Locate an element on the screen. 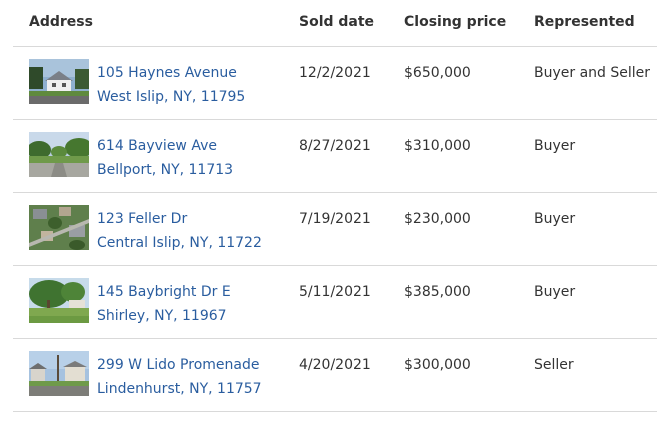  address-link: 614 Bayview Ave Bellport, NY, 11713 is located at coordinates (165, 158).